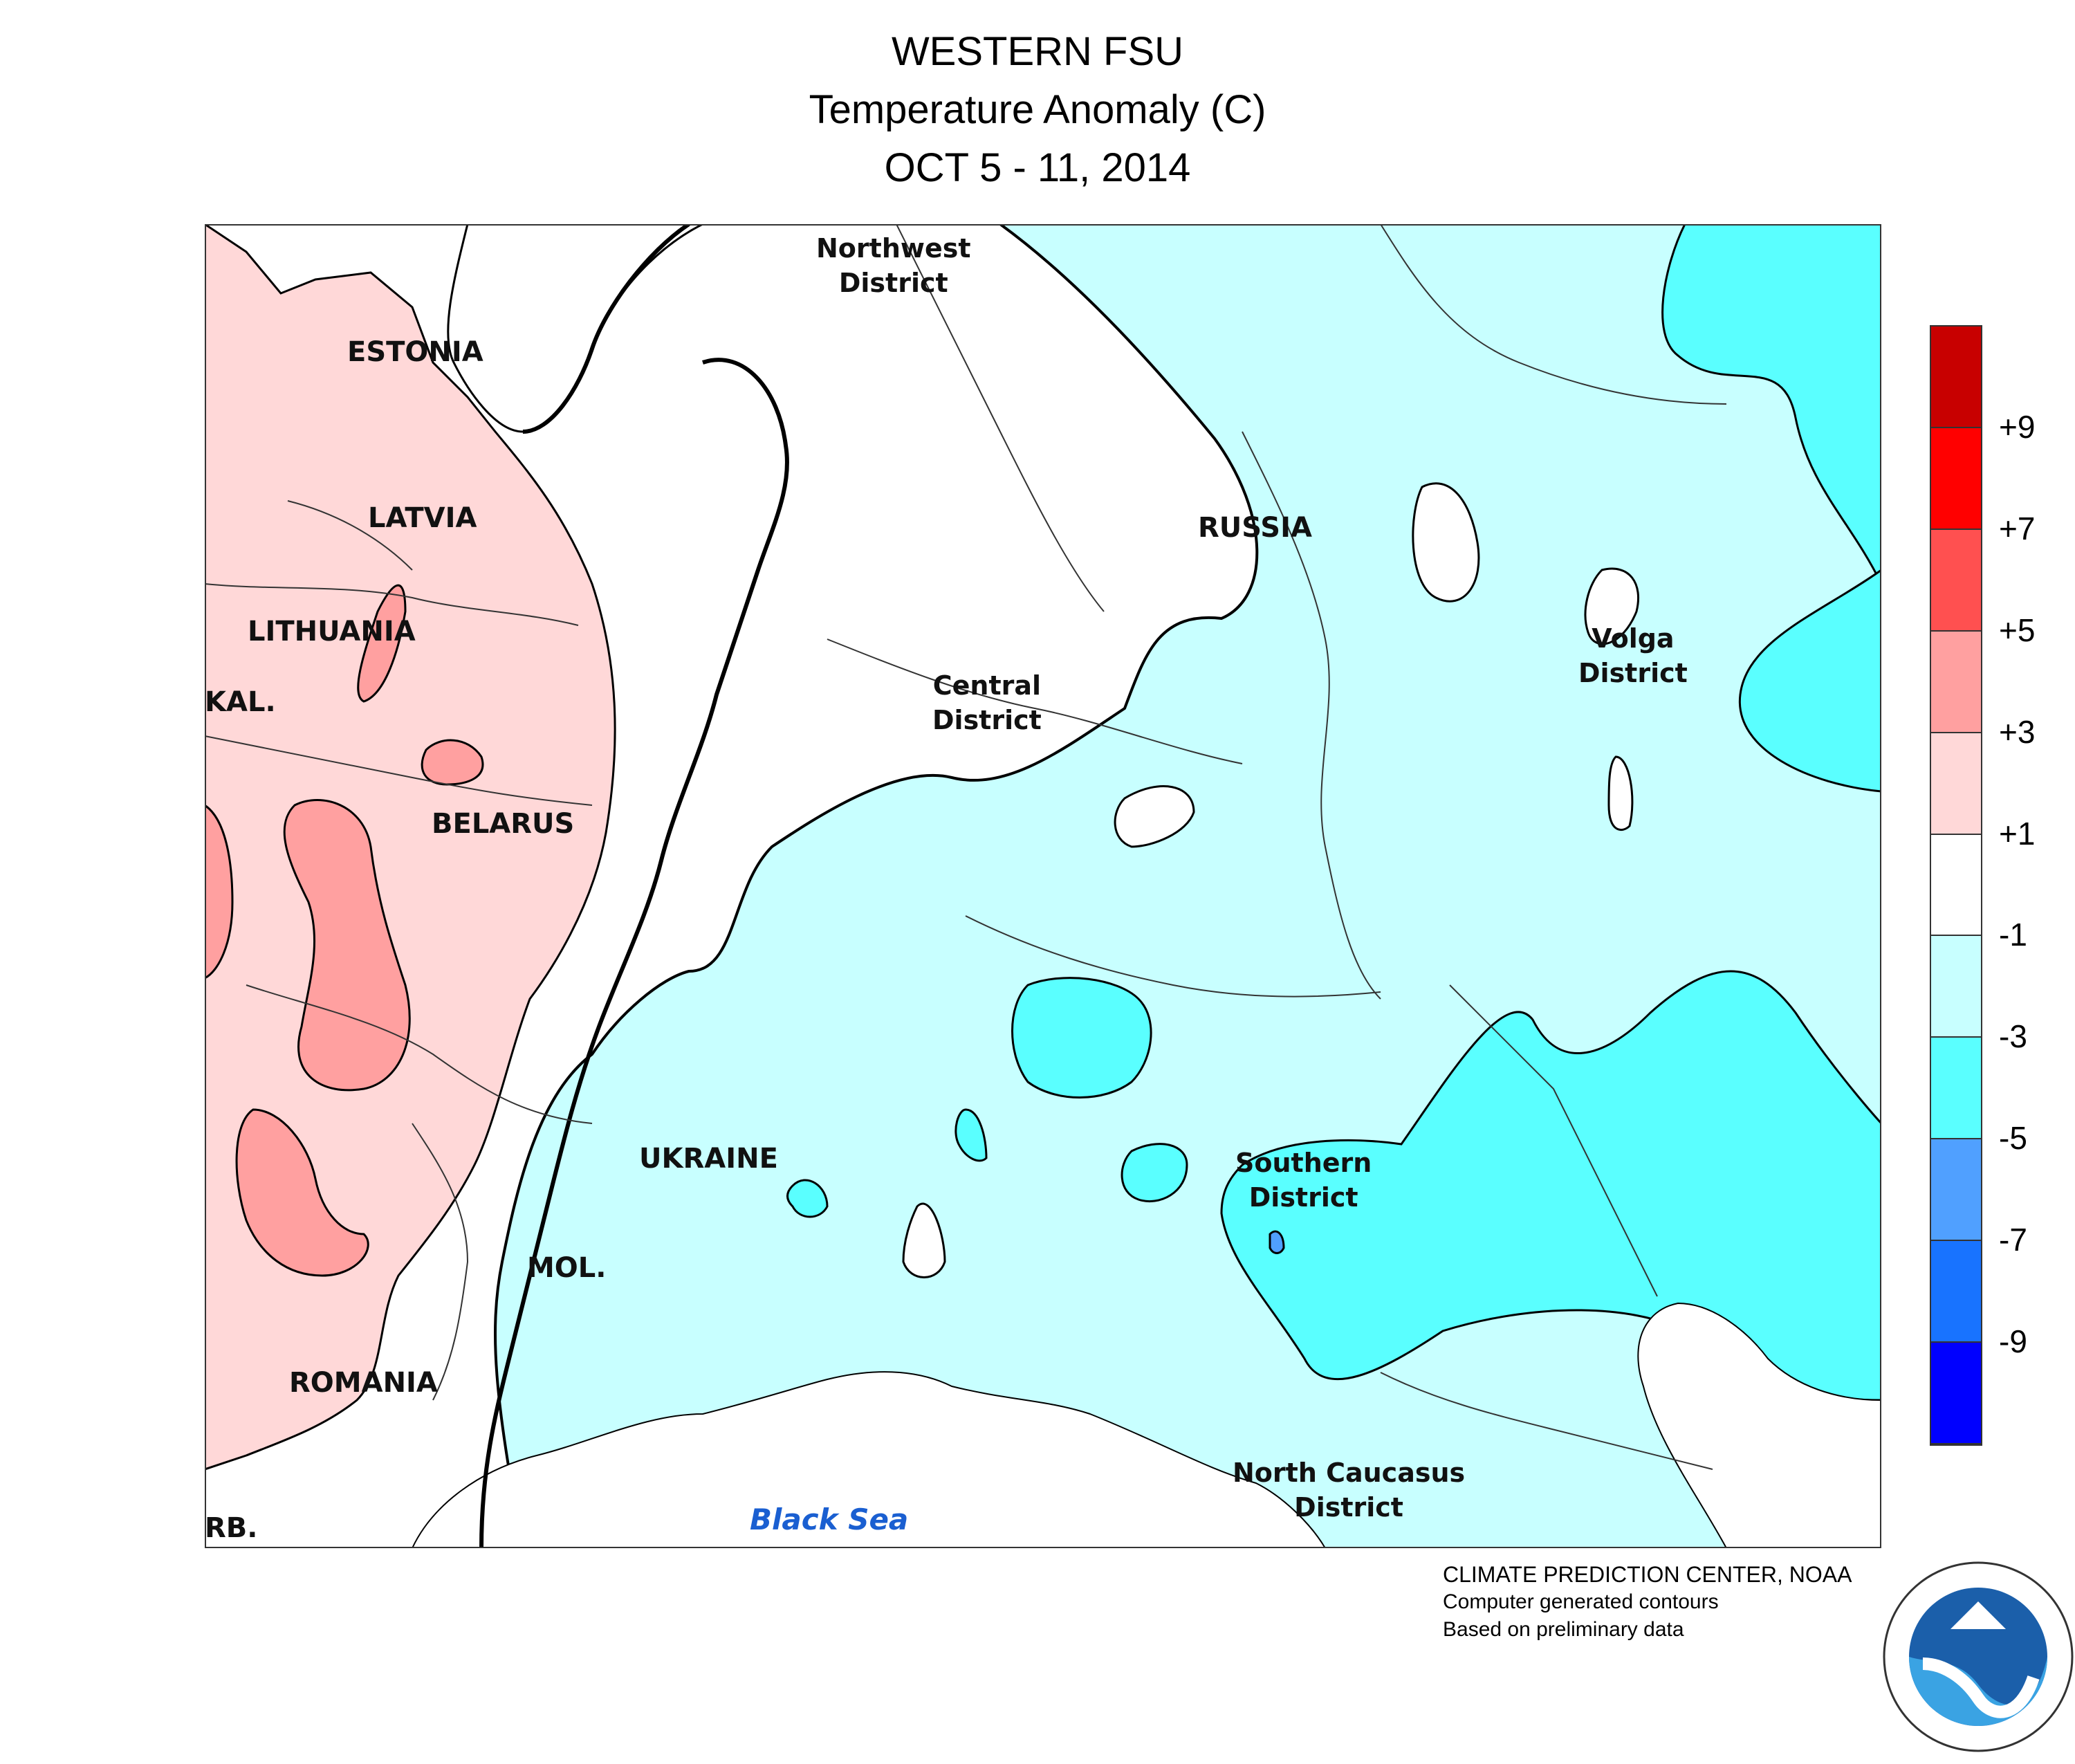 Image resolution: width=2075 pixels, height=1764 pixels. Describe the element at coordinates (503, 824) in the screenshot. I see `label-belarus: BELARUS` at that location.